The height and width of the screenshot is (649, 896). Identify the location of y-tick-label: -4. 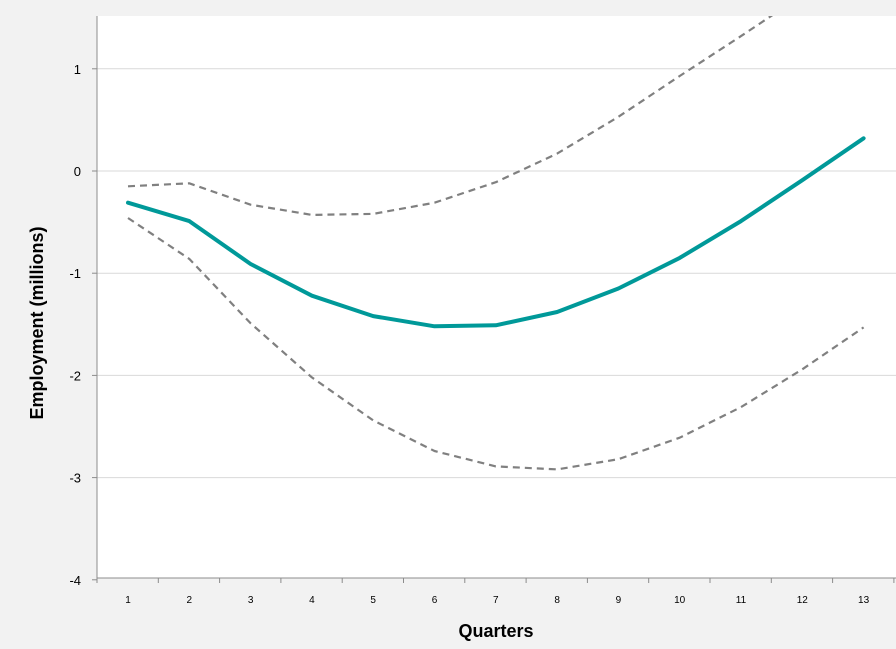
(75, 580).